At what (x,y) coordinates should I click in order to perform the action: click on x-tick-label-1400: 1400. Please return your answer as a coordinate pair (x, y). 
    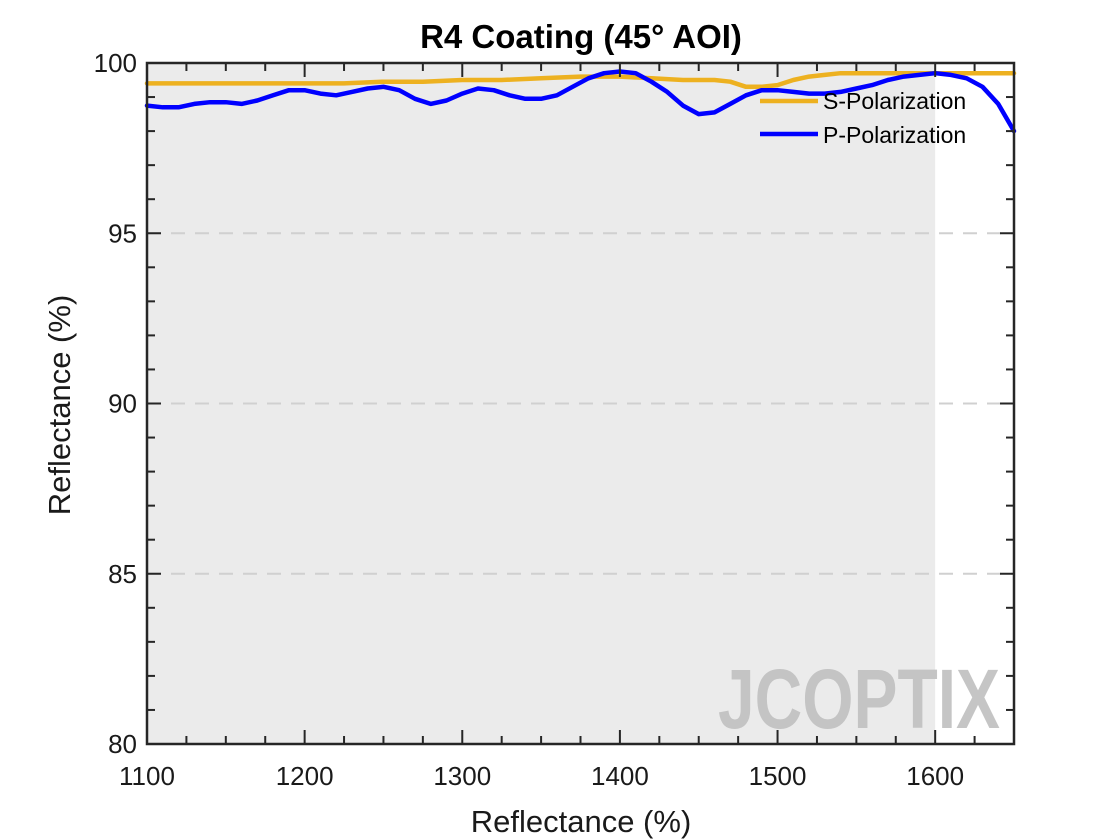
    Looking at the image, I should click on (620, 776).